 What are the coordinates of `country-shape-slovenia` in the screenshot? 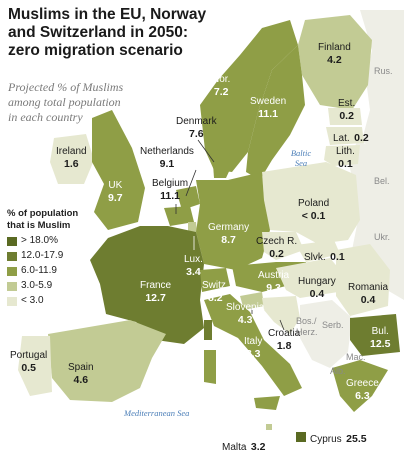 It's located at (252, 301).